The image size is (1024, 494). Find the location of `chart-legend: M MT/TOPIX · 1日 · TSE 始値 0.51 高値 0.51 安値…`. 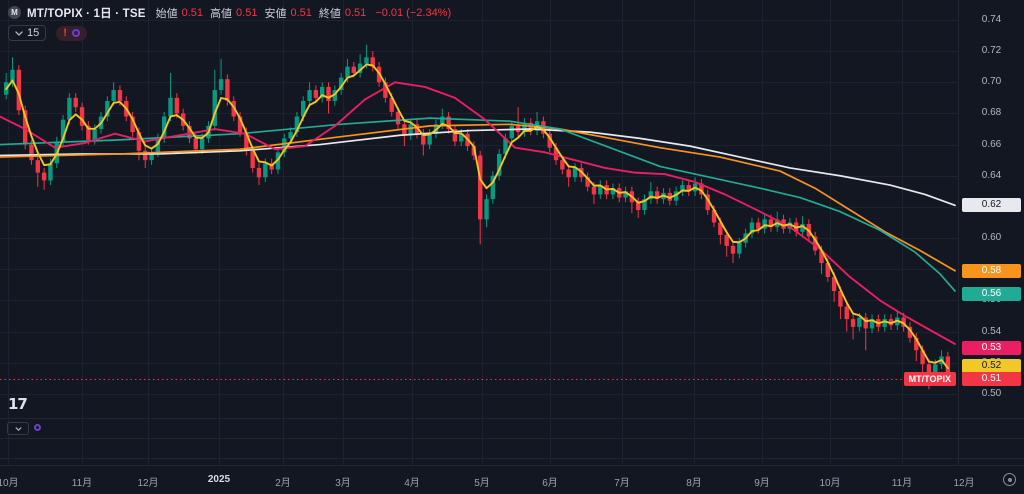

chart-legend: M MT/TOPIX · 1日 · TSE 始値 0.51 高値 0.51 安値… is located at coordinates (229, 23).